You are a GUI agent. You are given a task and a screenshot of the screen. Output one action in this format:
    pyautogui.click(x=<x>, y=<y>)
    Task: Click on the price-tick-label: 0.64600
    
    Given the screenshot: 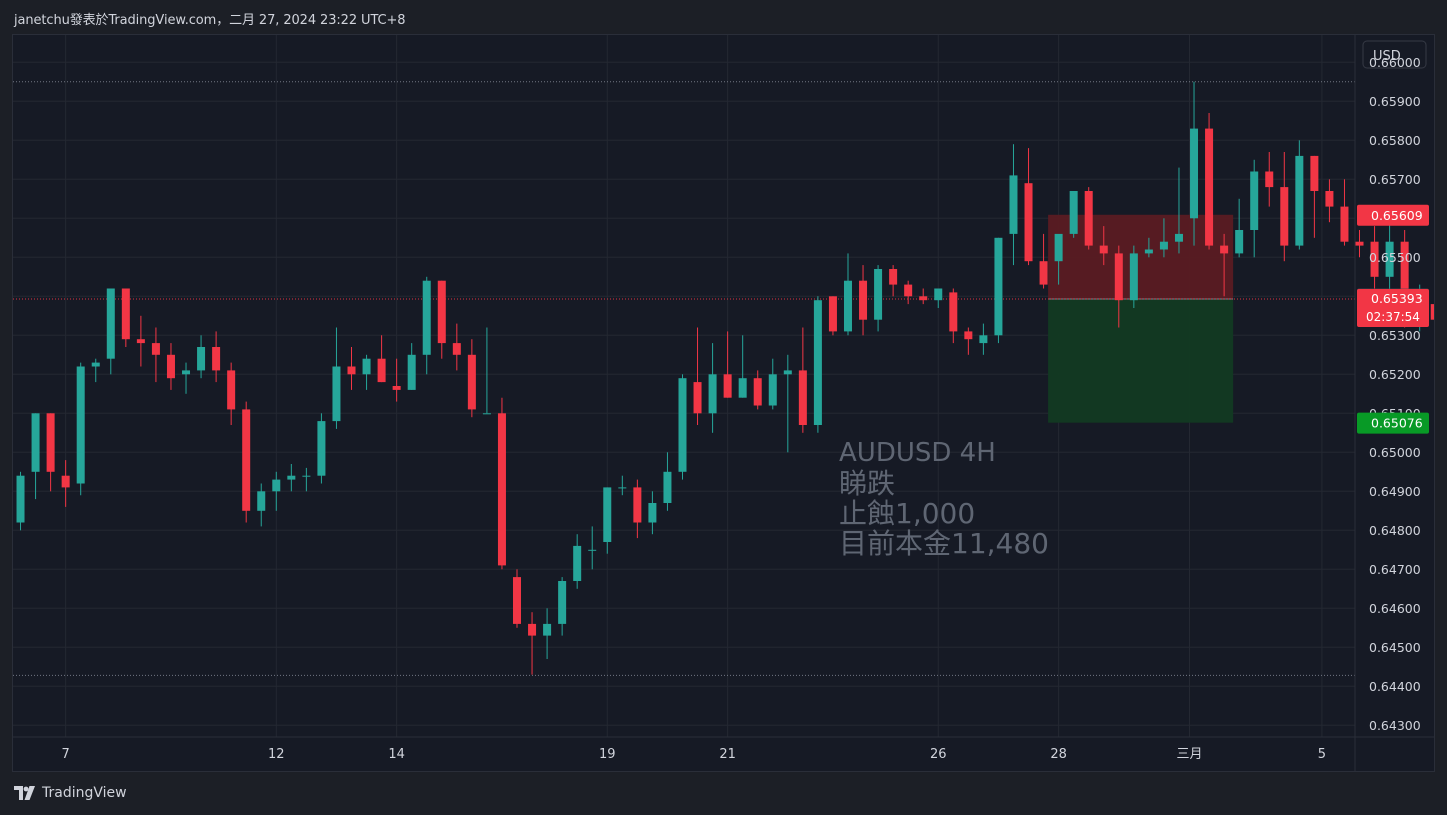 What is the action you would take?
    pyautogui.click(x=1395, y=608)
    